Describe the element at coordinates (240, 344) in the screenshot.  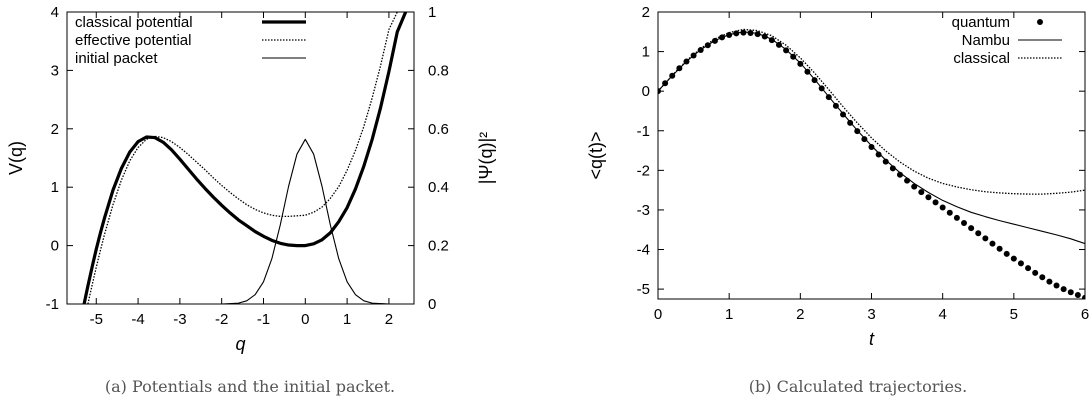
I see `x-axis-label: q` at that location.